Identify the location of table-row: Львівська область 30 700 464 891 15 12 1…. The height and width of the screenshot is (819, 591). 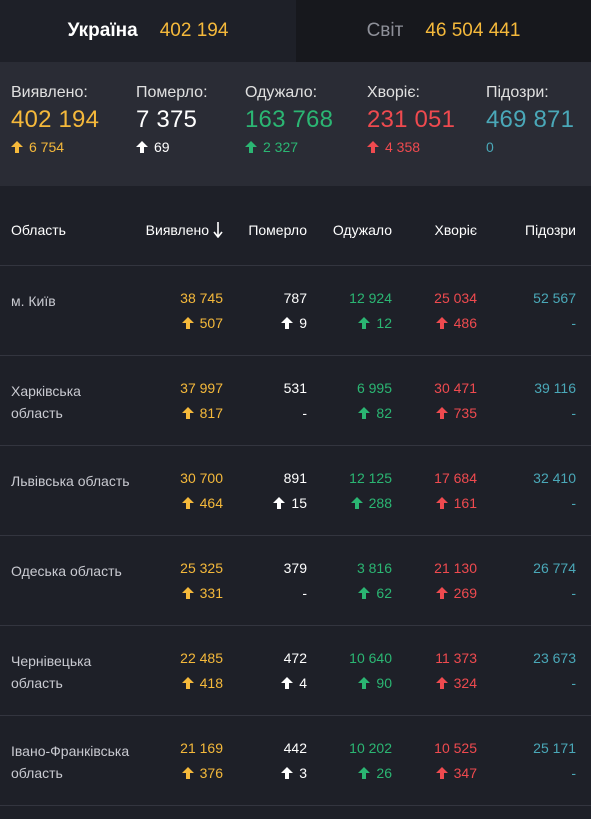
(295, 491).